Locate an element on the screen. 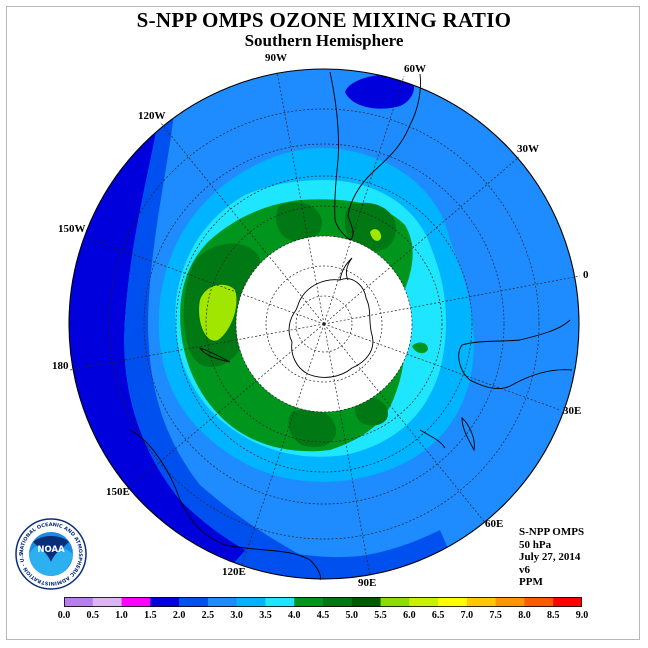 The image size is (648, 648). lon-label-90e: 90E is located at coordinates (367, 583).